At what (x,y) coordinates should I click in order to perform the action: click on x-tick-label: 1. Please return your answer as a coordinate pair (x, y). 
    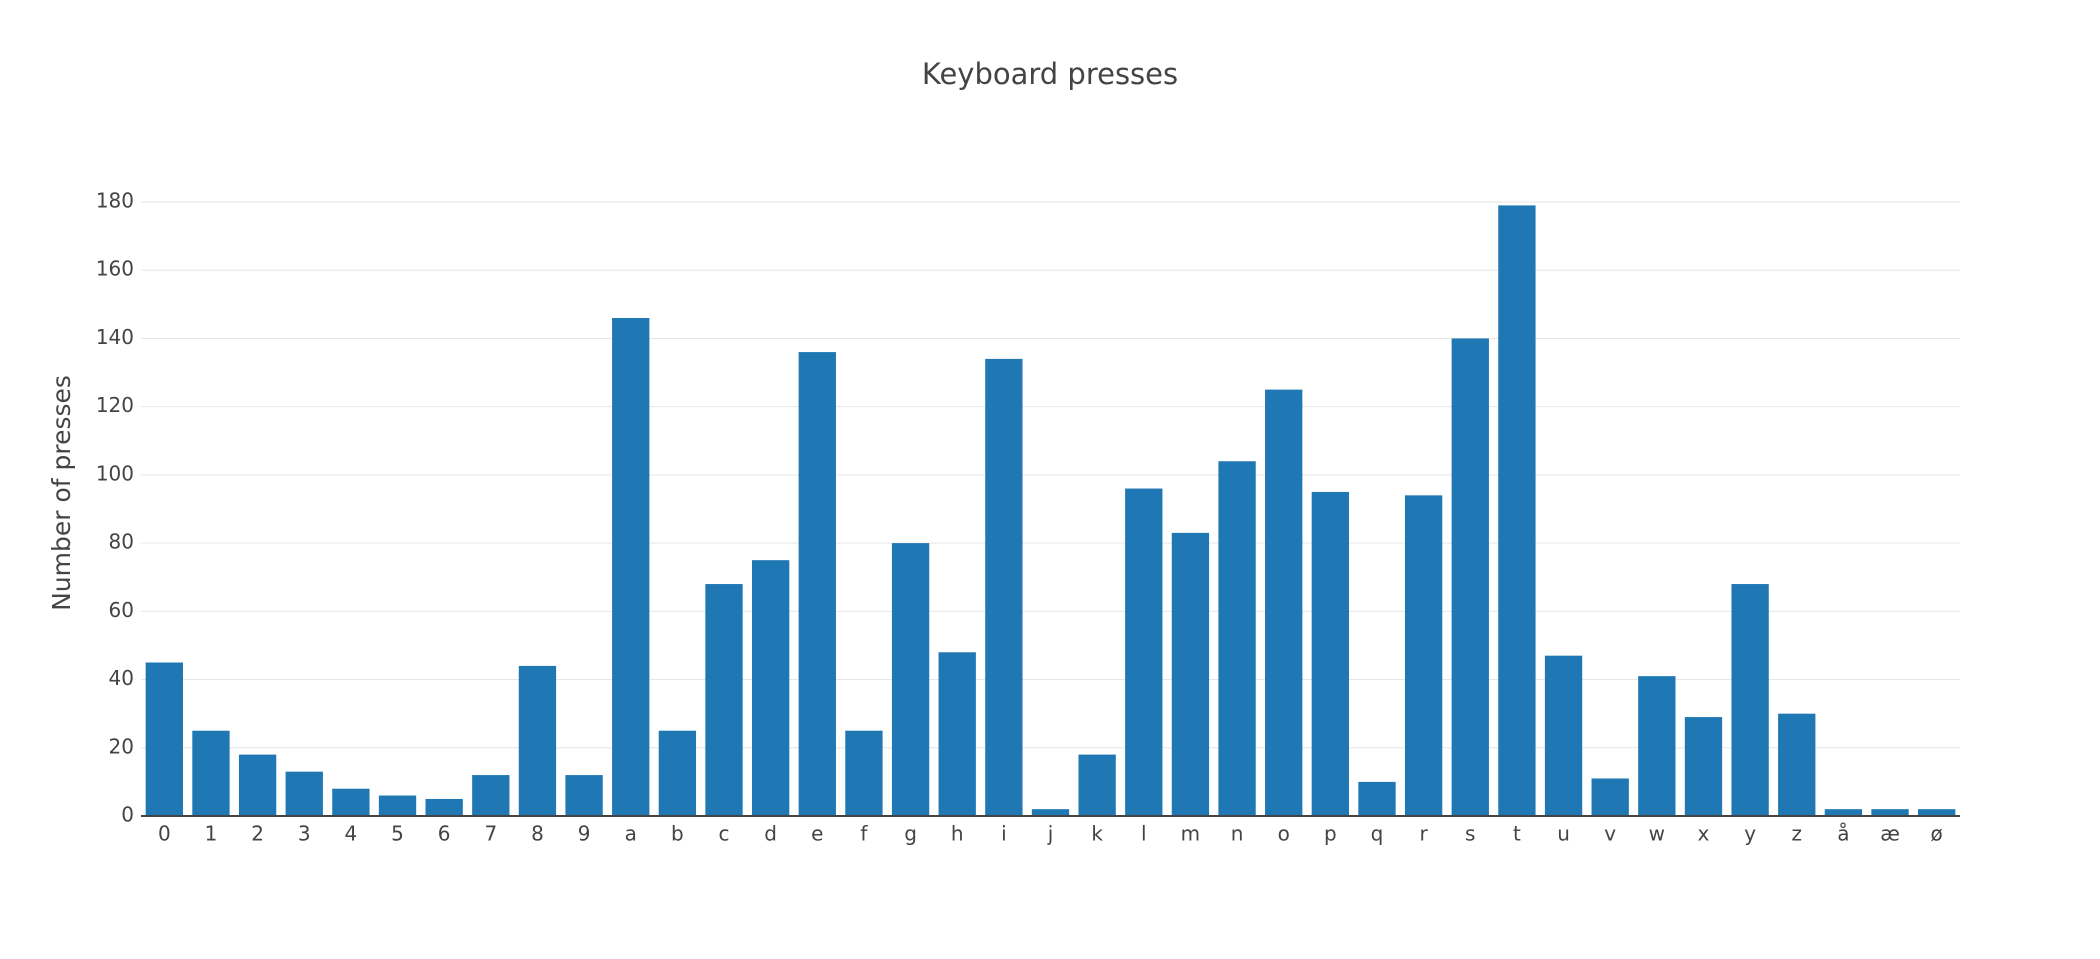
    Looking at the image, I should click on (211, 834).